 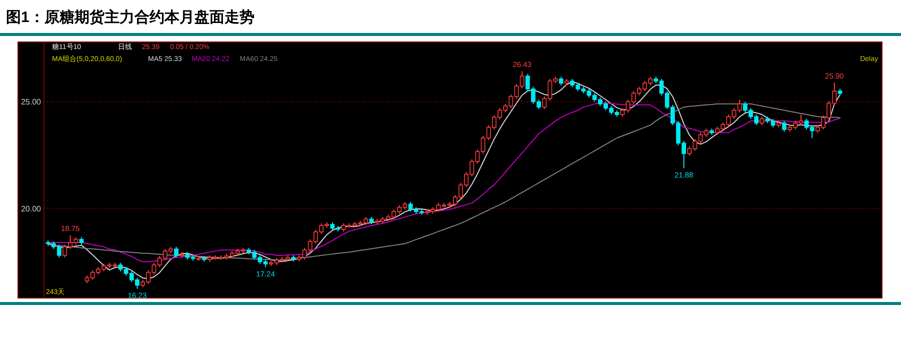 I want to click on ytick: 25.00, so click(x=31, y=102).